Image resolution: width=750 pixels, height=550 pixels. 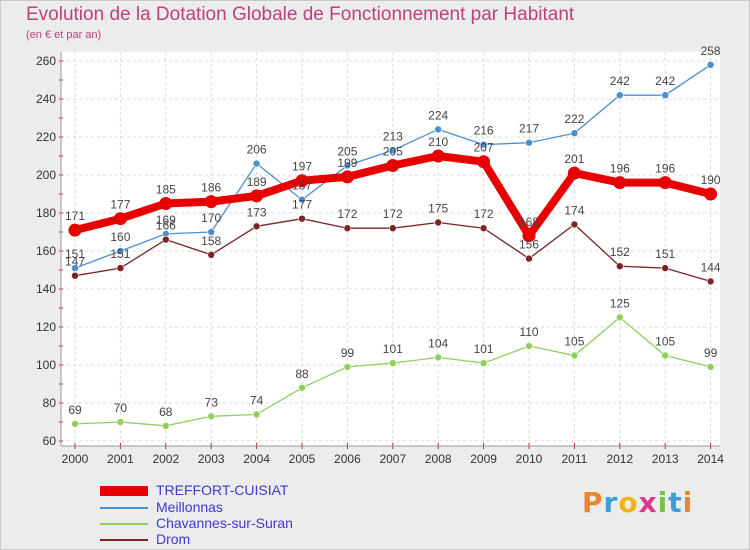 What do you see at coordinates (166, 220) in the screenshot?
I see `data-label: 169` at bounding box center [166, 220].